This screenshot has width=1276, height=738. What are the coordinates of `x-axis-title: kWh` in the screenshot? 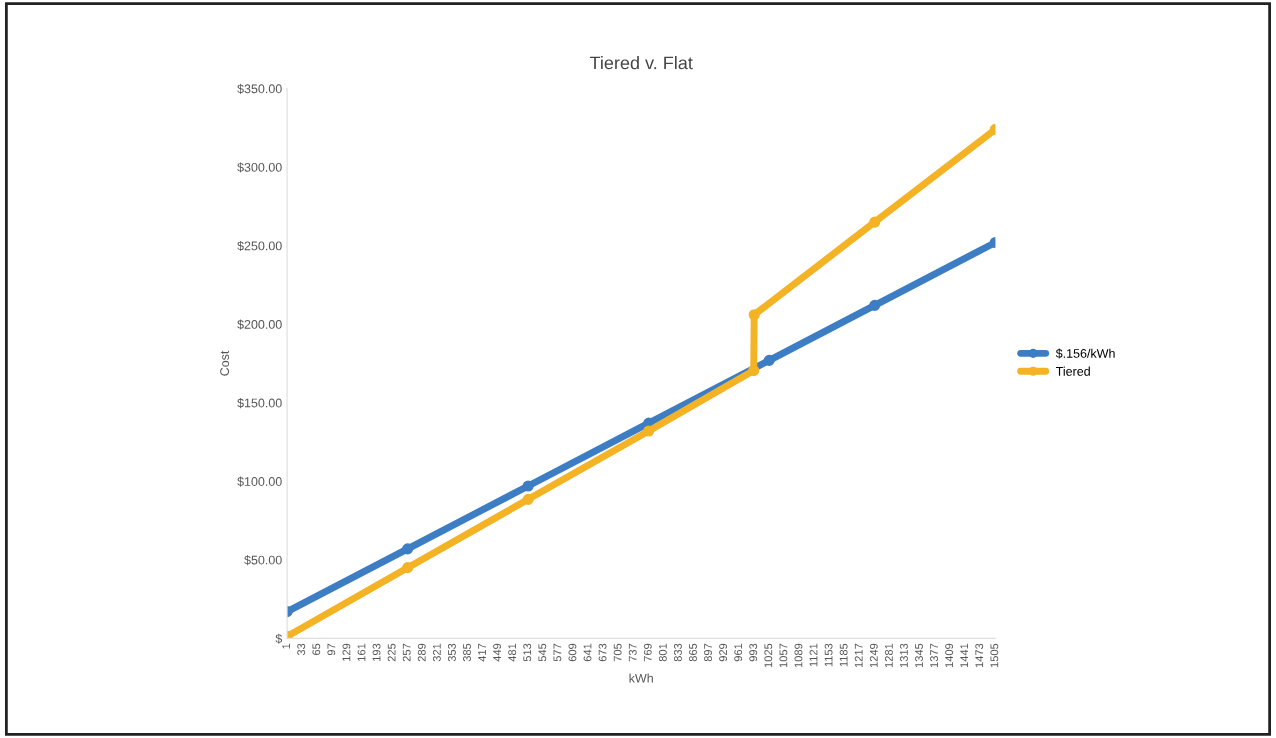 It's located at (641, 678).